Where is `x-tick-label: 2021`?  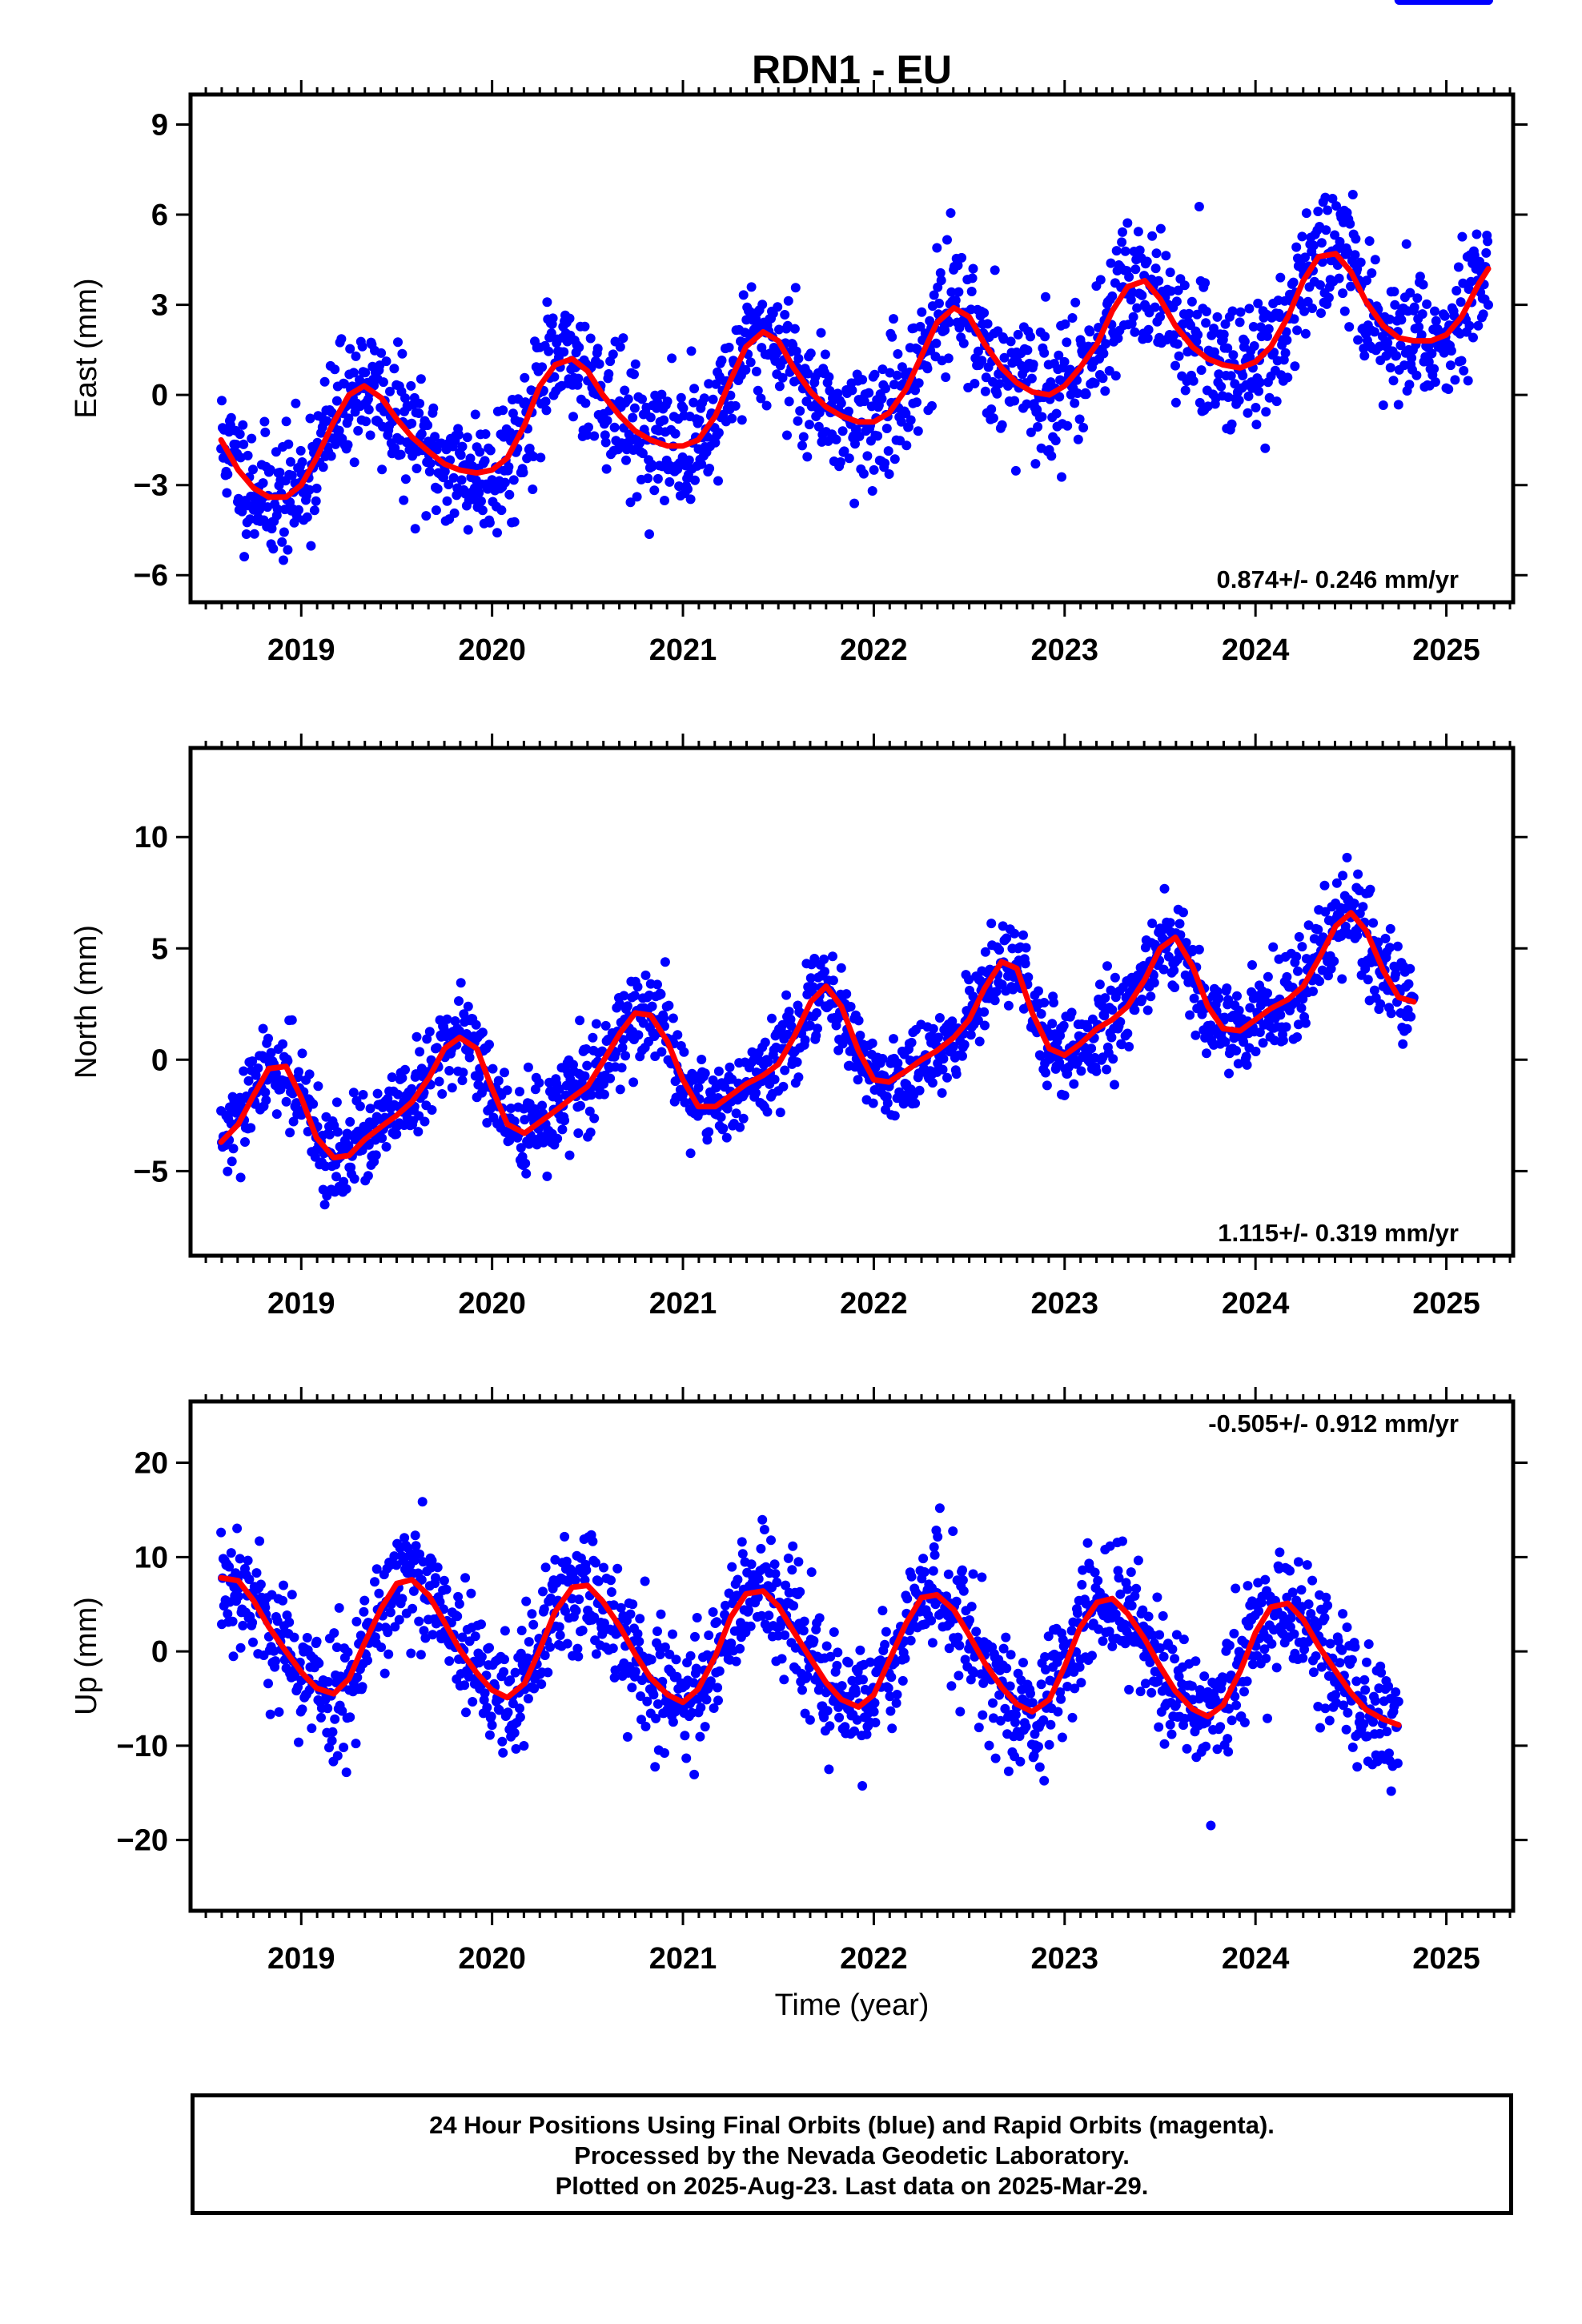
x-tick-label: 2021 is located at coordinates (683, 650).